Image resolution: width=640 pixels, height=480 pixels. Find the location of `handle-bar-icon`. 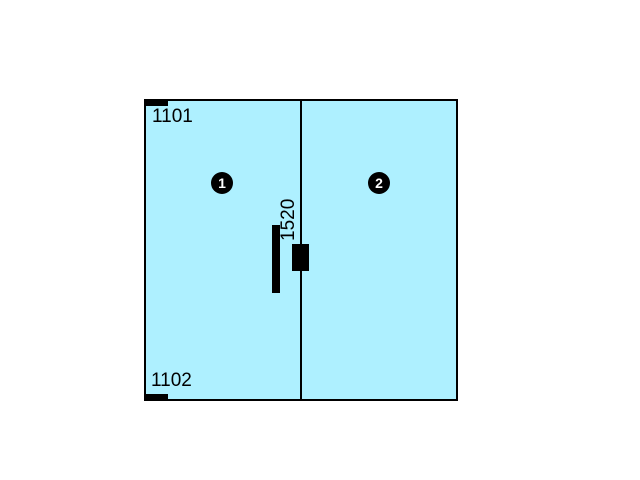

handle-bar-icon is located at coordinates (276, 259).